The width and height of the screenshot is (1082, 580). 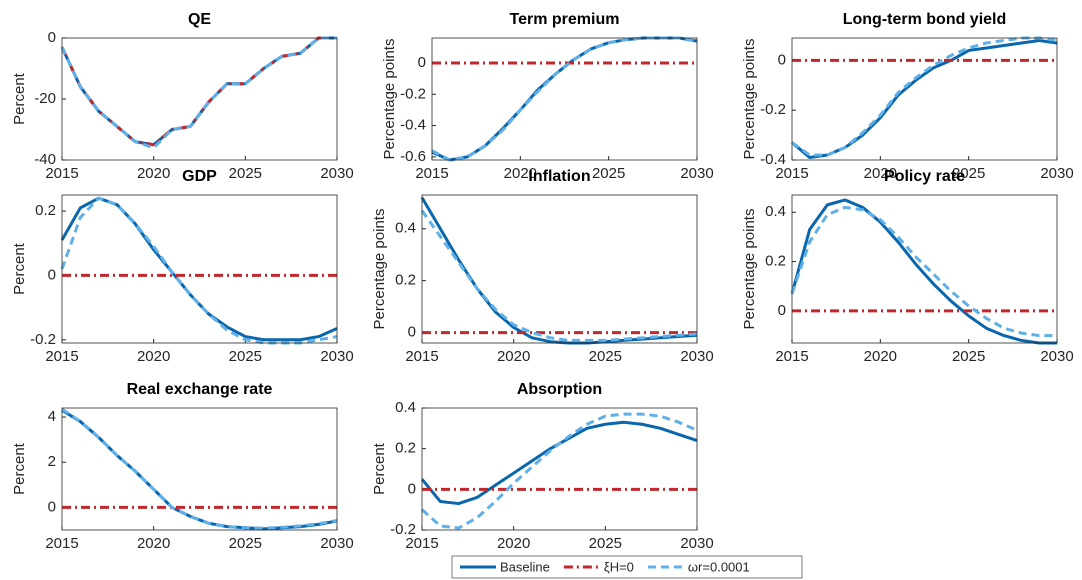 What do you see at coordinates (199, 176) in the screenshot?
I see `panel-title: GDP` at bounding box center [199, 176].